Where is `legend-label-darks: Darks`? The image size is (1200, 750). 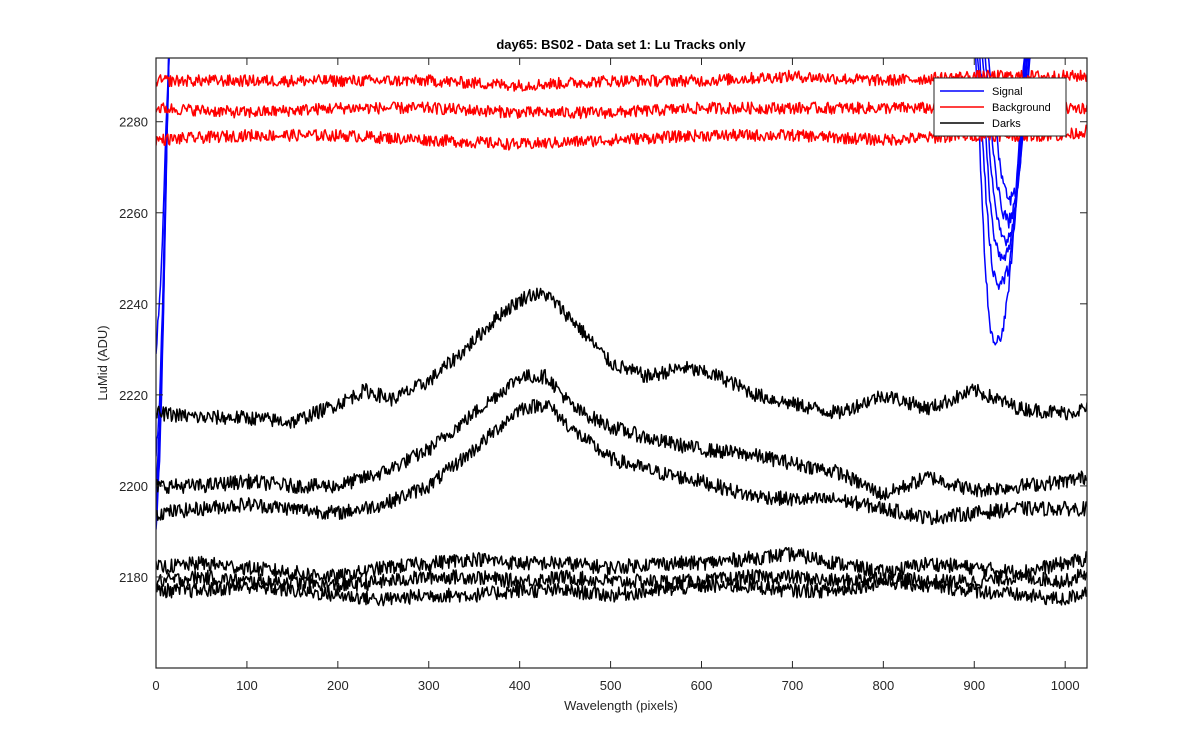 legend-label-darks: Darks is located at coordinates (1006, 124).